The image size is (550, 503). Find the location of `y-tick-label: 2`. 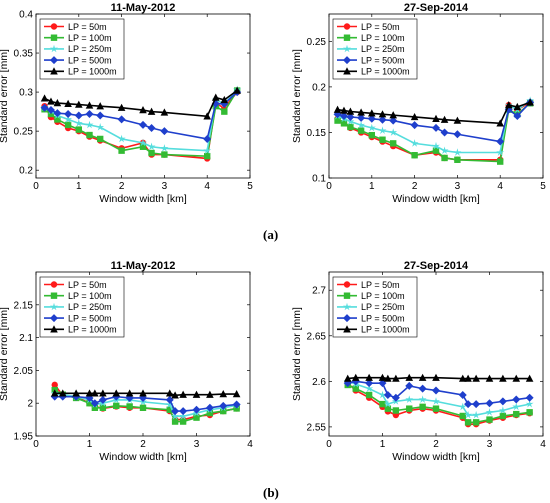

y-tick-label: 2 is located at coordinates (30, 404).